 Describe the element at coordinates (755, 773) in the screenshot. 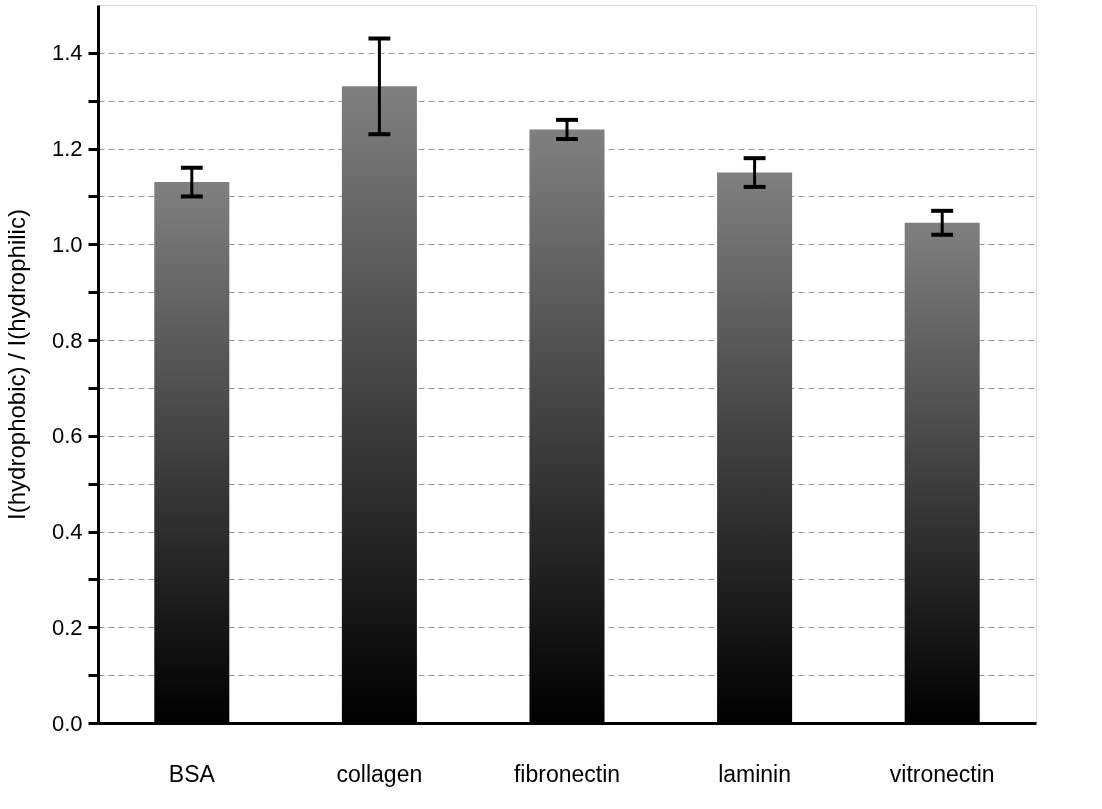

I see `x-tick-label: laminin` at that location.